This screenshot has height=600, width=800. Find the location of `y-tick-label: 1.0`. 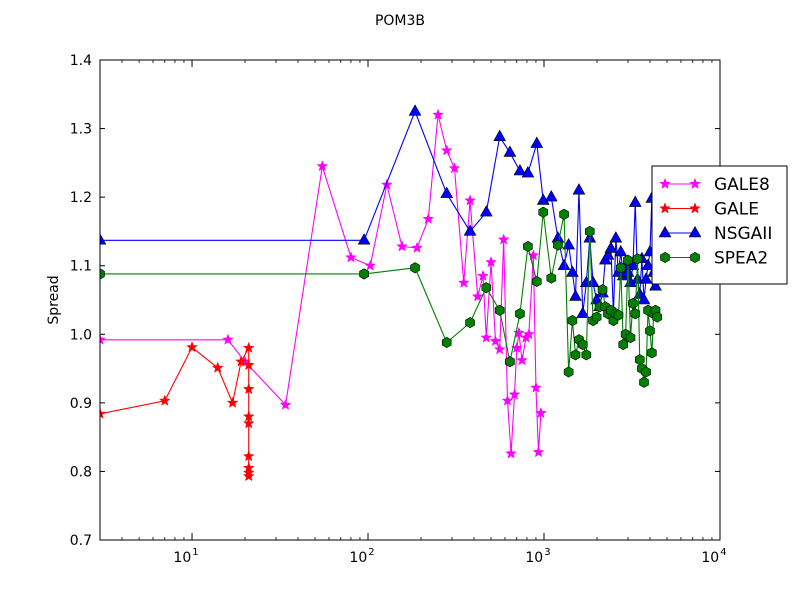

y-tick-label: 1.0 is located at coordinates (81, 335).